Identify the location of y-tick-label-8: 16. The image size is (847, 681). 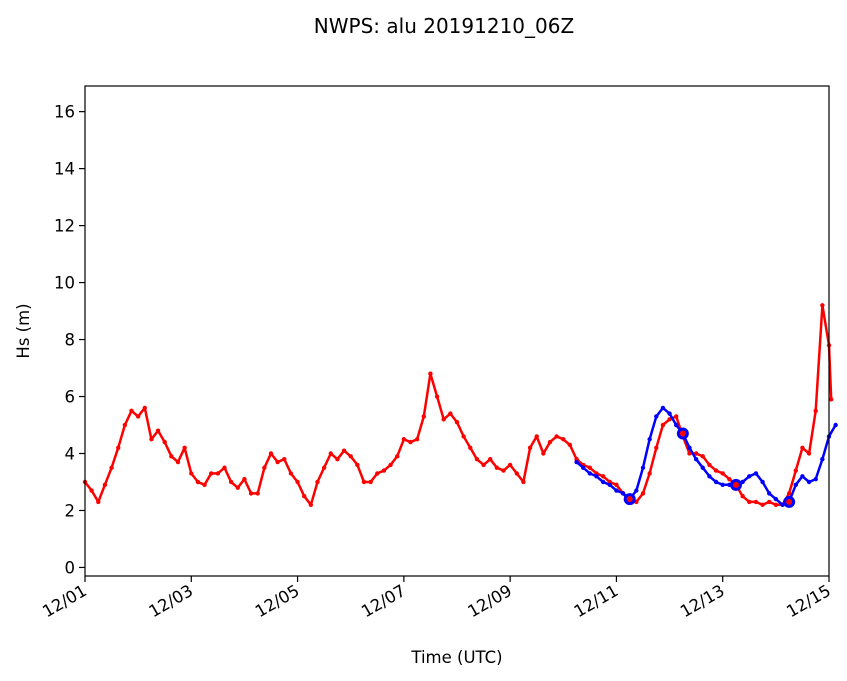
(64, 112).